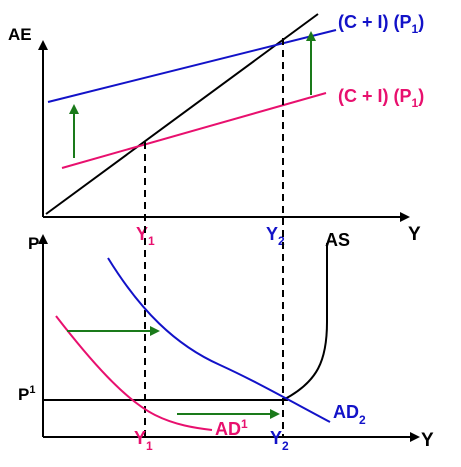 The width and height of the screenshot is (461, 467). Describe the element at coordinates (427, 440) in the screenshot. I see `bottom-x-axis-label: Y` at that location.